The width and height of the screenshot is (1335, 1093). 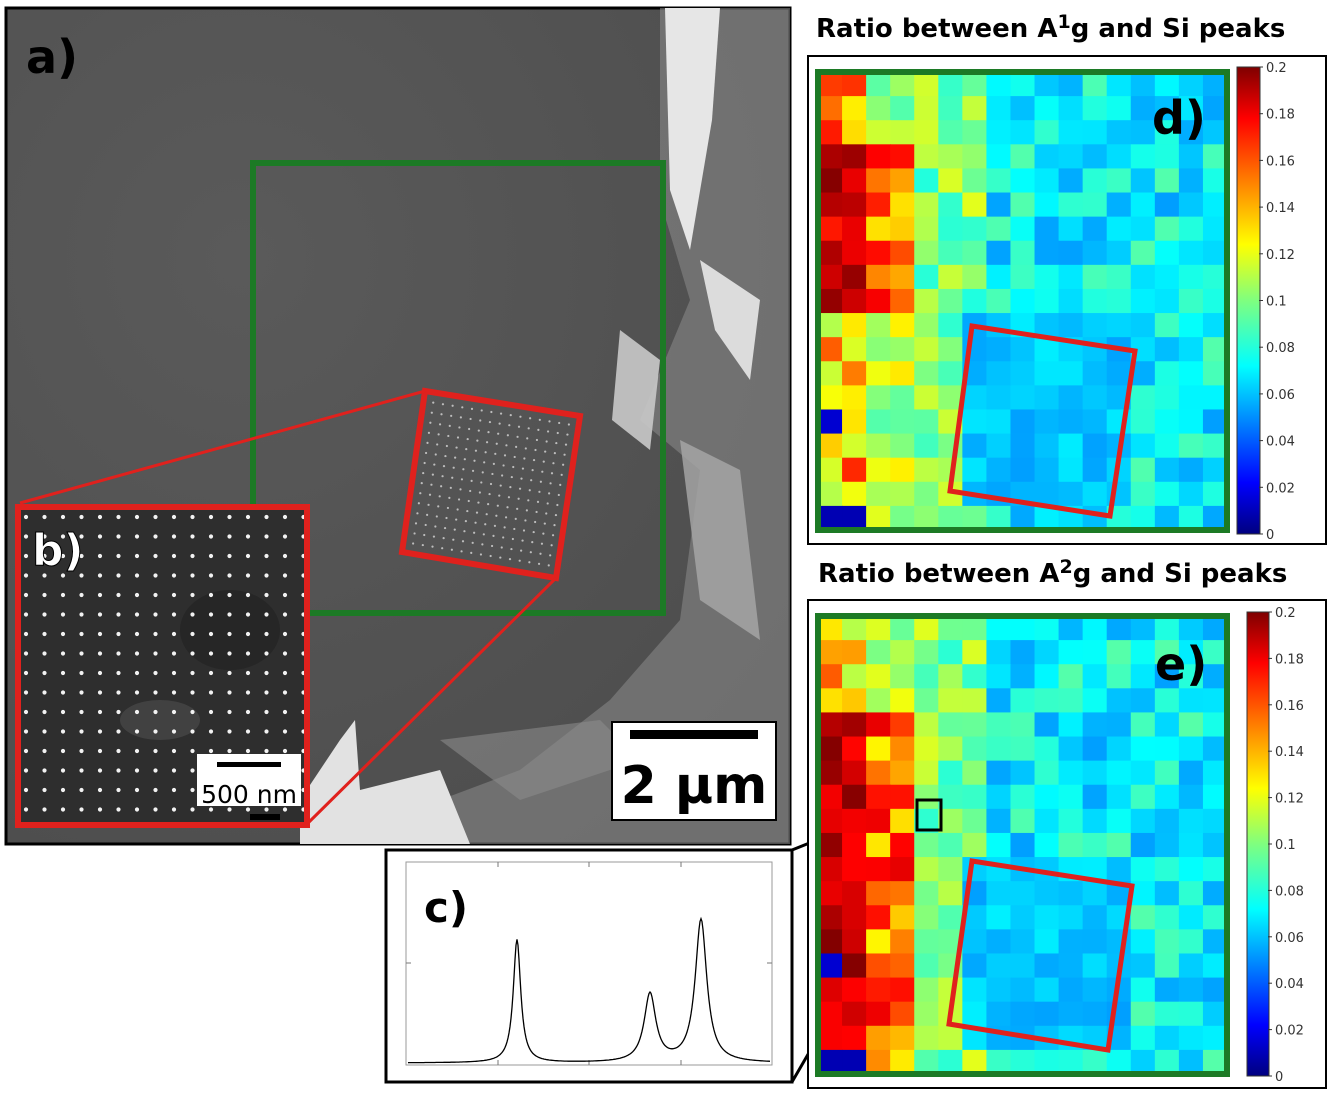 I want to click on scale-bar-500nm-label: 500 nm, so click(x=249, y=794).